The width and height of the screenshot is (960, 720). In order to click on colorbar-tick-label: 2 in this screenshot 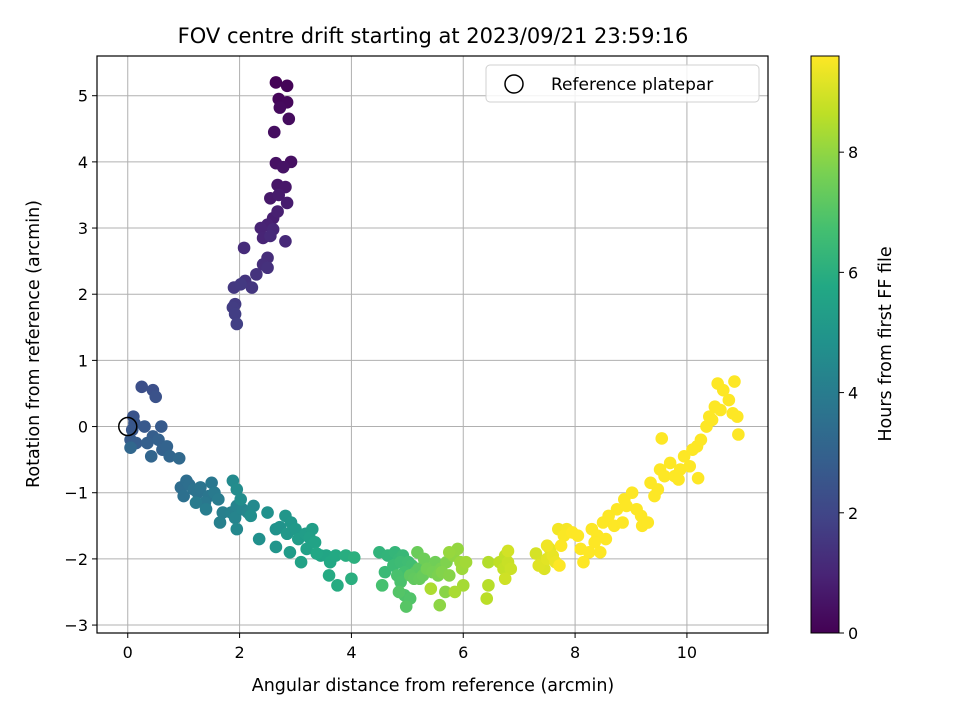, I will do `click(853, 513)`.